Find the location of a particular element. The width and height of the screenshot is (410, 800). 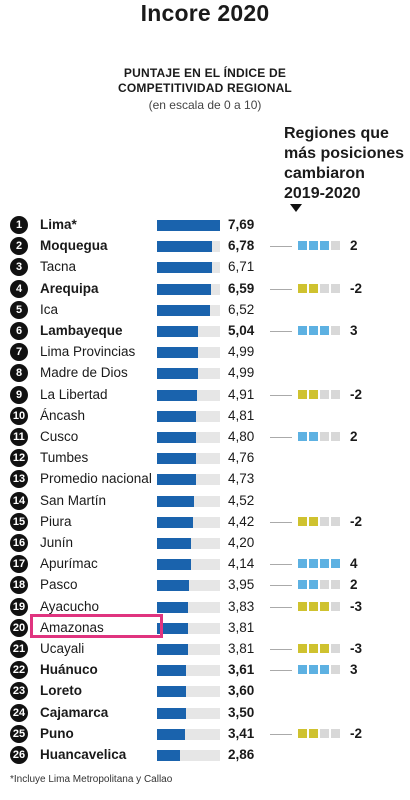

change-value: 2 is located at coordinates (354, 436).